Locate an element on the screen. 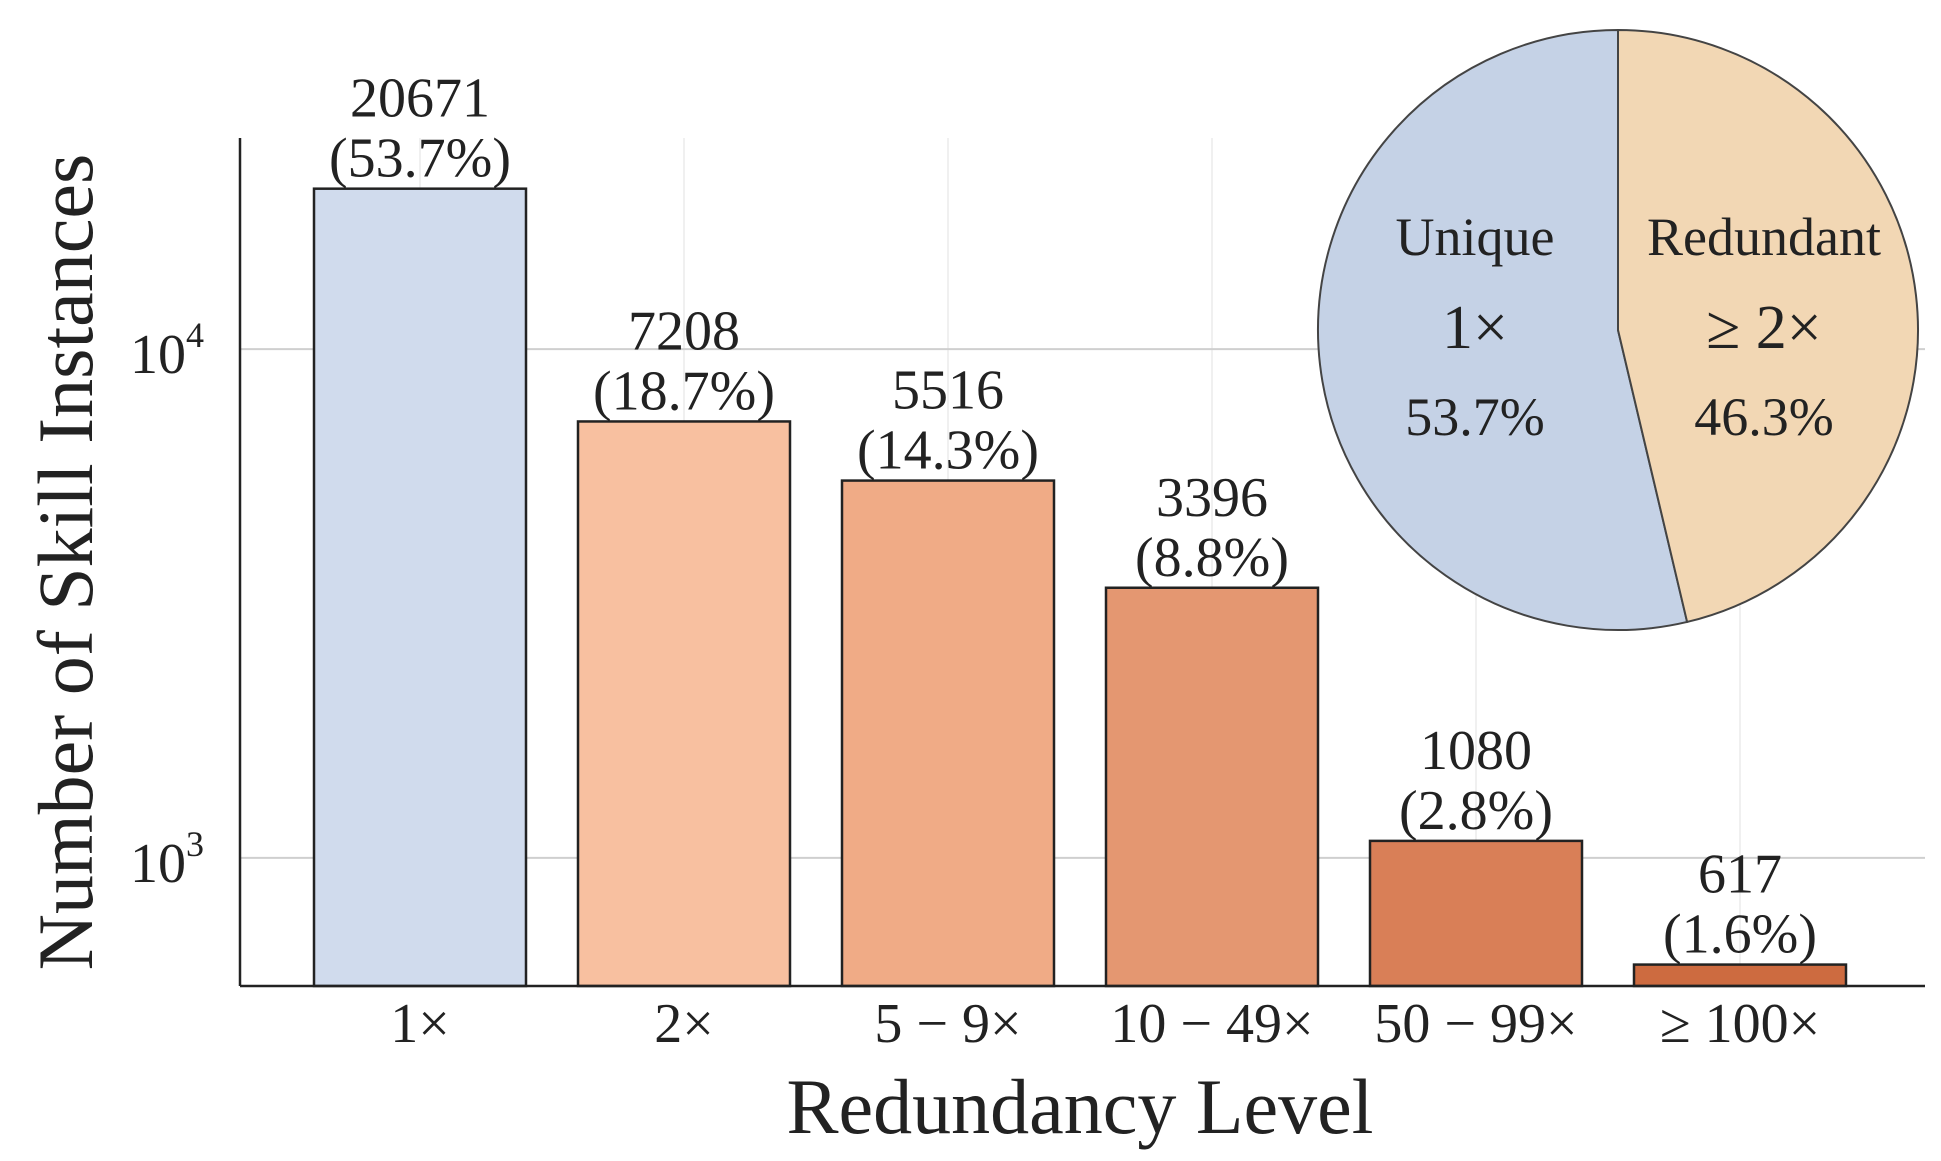  bar-percent-label: (2.8%) is located at coordinates (1476, 811).